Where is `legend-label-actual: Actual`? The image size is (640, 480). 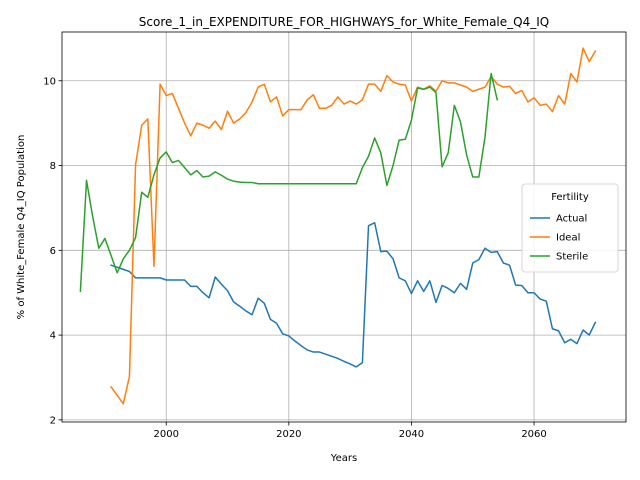 legend-label-actual: Actual is located at coordinates (571, 219).